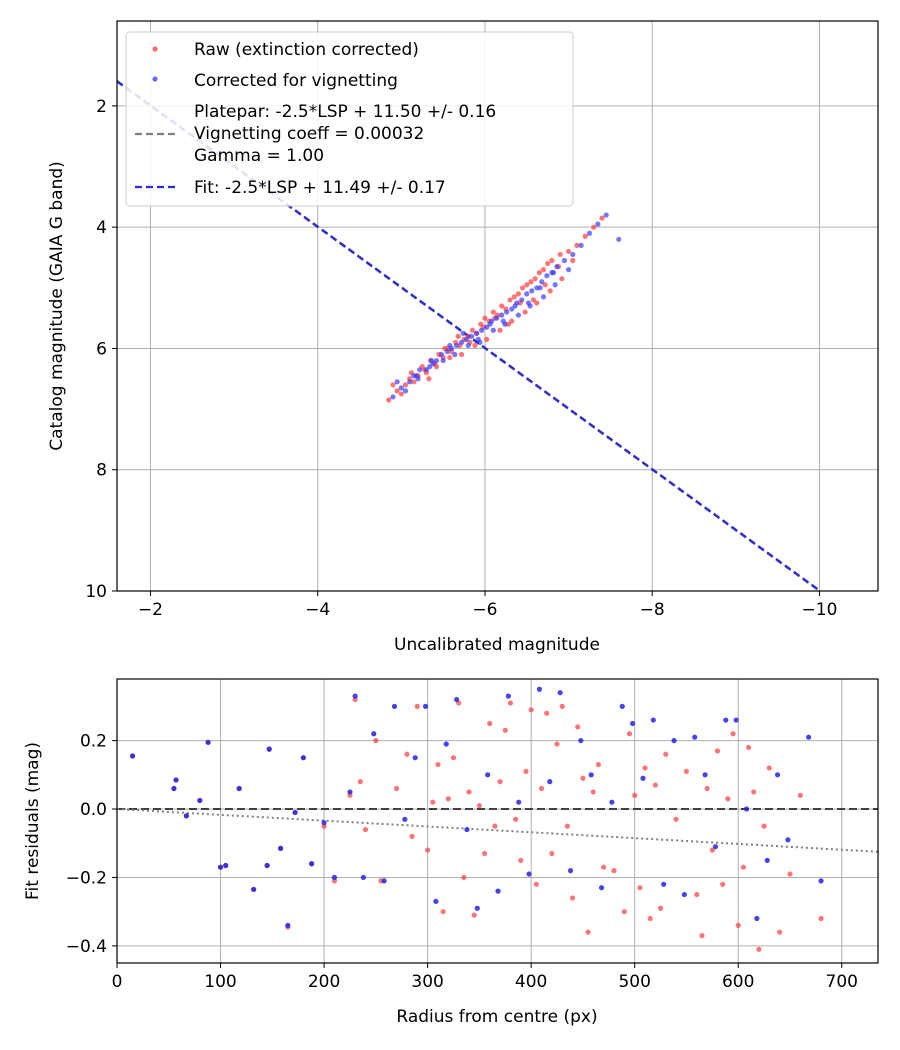 The width and height of the screenshot is (900, 1050). Describe the element at coordinates (738, 982) in the screenshot. I see `bottom-x-tick-label: 600` at that location.